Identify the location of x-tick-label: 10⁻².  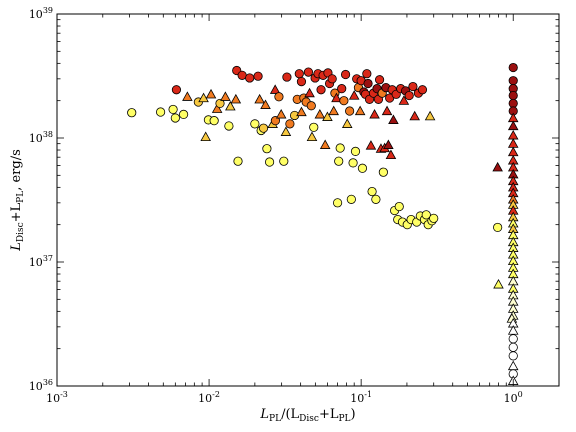
(209, 397).